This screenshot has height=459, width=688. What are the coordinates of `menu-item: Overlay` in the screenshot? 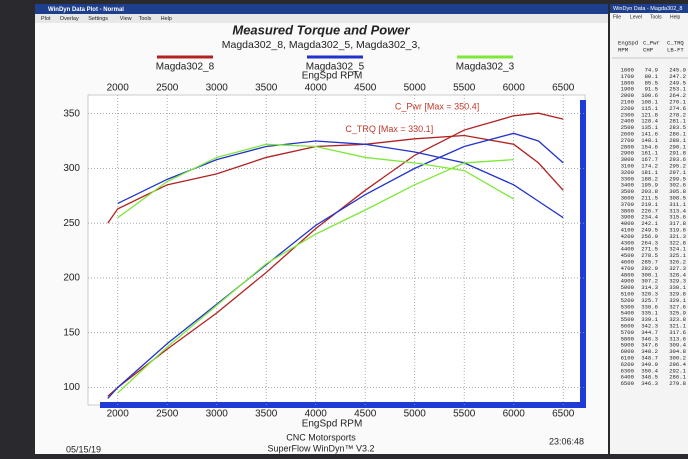 It's located at (69, 19).